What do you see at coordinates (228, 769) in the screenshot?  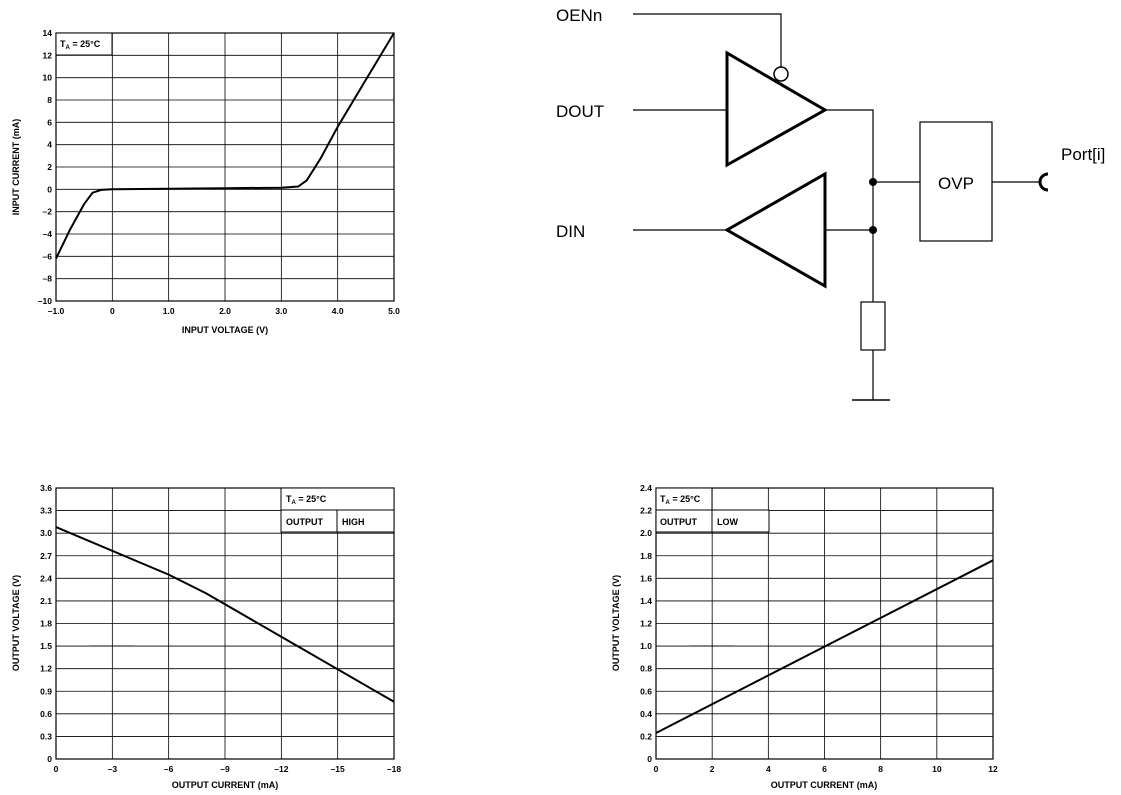 I see `x-tick-labels: 0 –3 –6 –9 –12 –15 –18` at bounding box center [228, 769].